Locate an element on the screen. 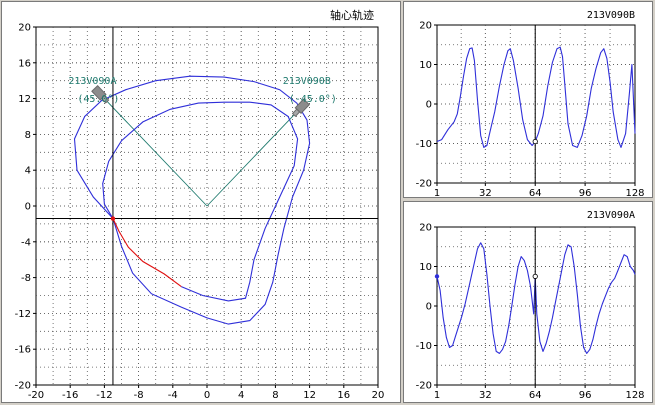 This screenshot has width=655, height=405. y-tick-label: -16 is located at coordinates (23, 350).